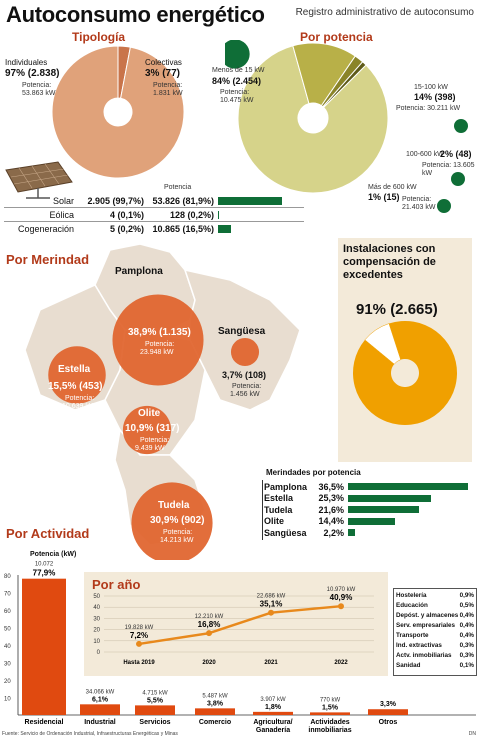 The image size is (480, 740). Describe the element at coordinates (209, 624) in the screenshot. I see `por-ano-value-label: 16,8%` at that location.